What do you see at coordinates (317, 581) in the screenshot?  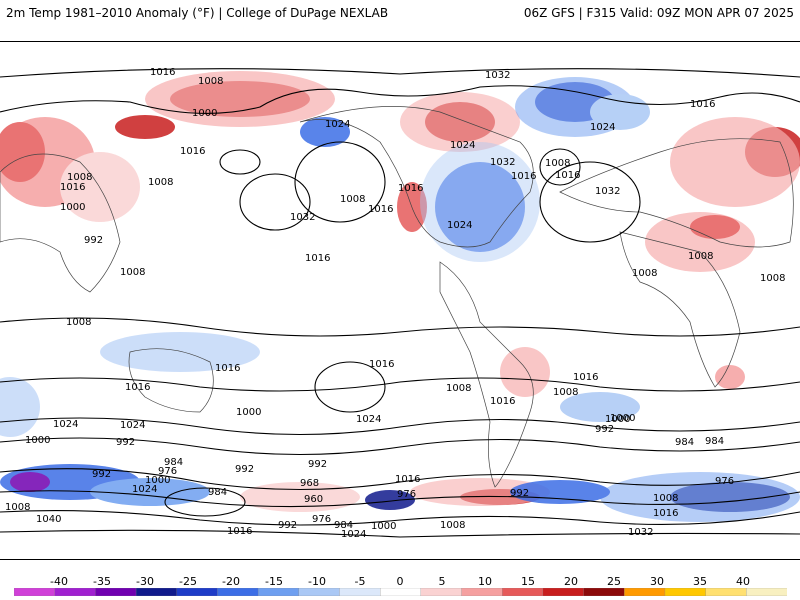 I see `colorbar-tick: -10` at bounding box center [317, 581].